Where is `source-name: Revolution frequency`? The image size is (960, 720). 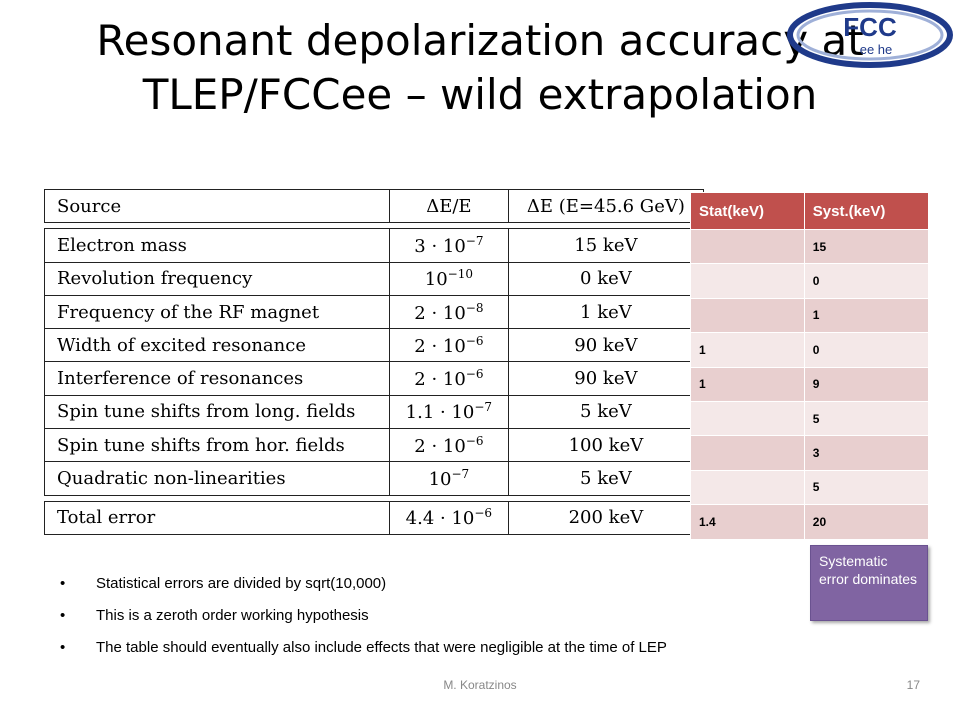 source-name: Revolution frequency is located at coordinates (217, 278).